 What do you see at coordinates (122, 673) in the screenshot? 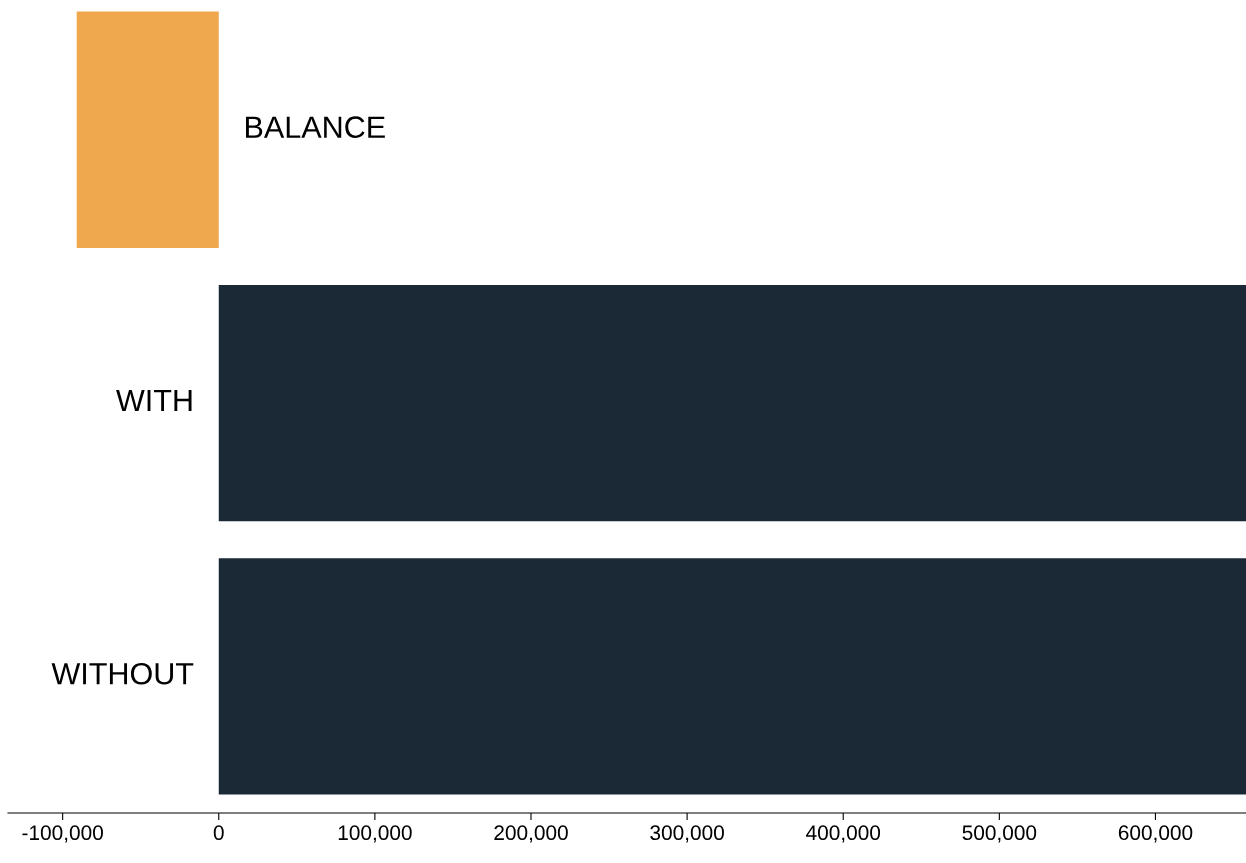
I see `y-tick-label: WITHOUT` at bounding box center [122, 673].